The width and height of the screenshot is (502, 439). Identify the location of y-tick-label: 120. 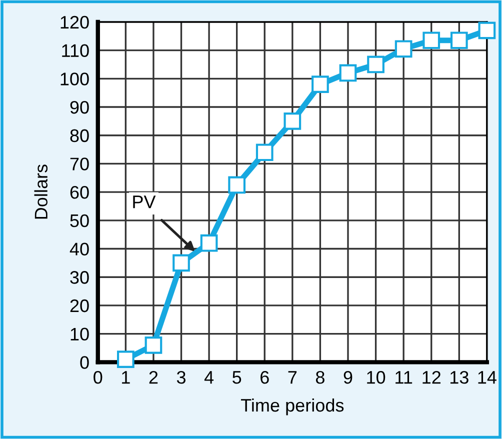
(74, 22).